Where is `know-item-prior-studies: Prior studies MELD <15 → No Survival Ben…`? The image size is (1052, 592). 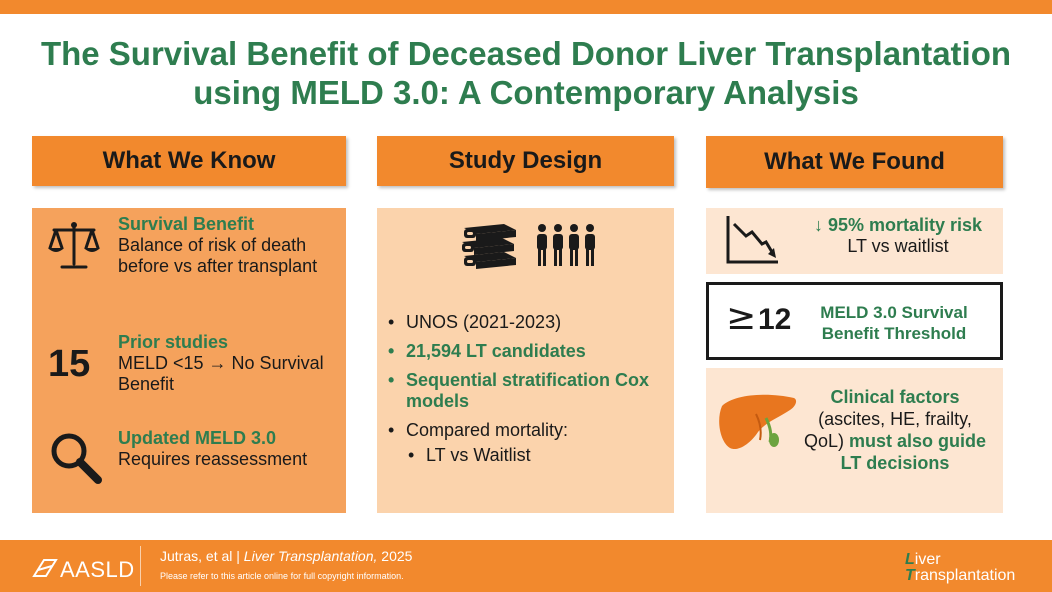
know-item-prior-studies: Prior studies MELD <15 → No Survival Ben… is located at coordinates (229, 363).